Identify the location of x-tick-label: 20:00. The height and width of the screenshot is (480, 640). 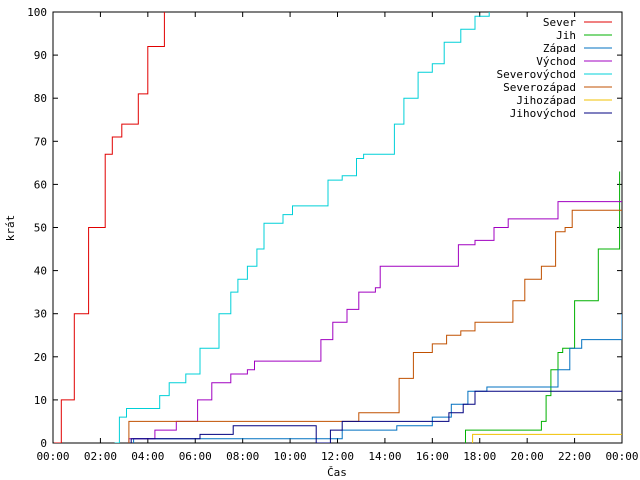
(527, 456).